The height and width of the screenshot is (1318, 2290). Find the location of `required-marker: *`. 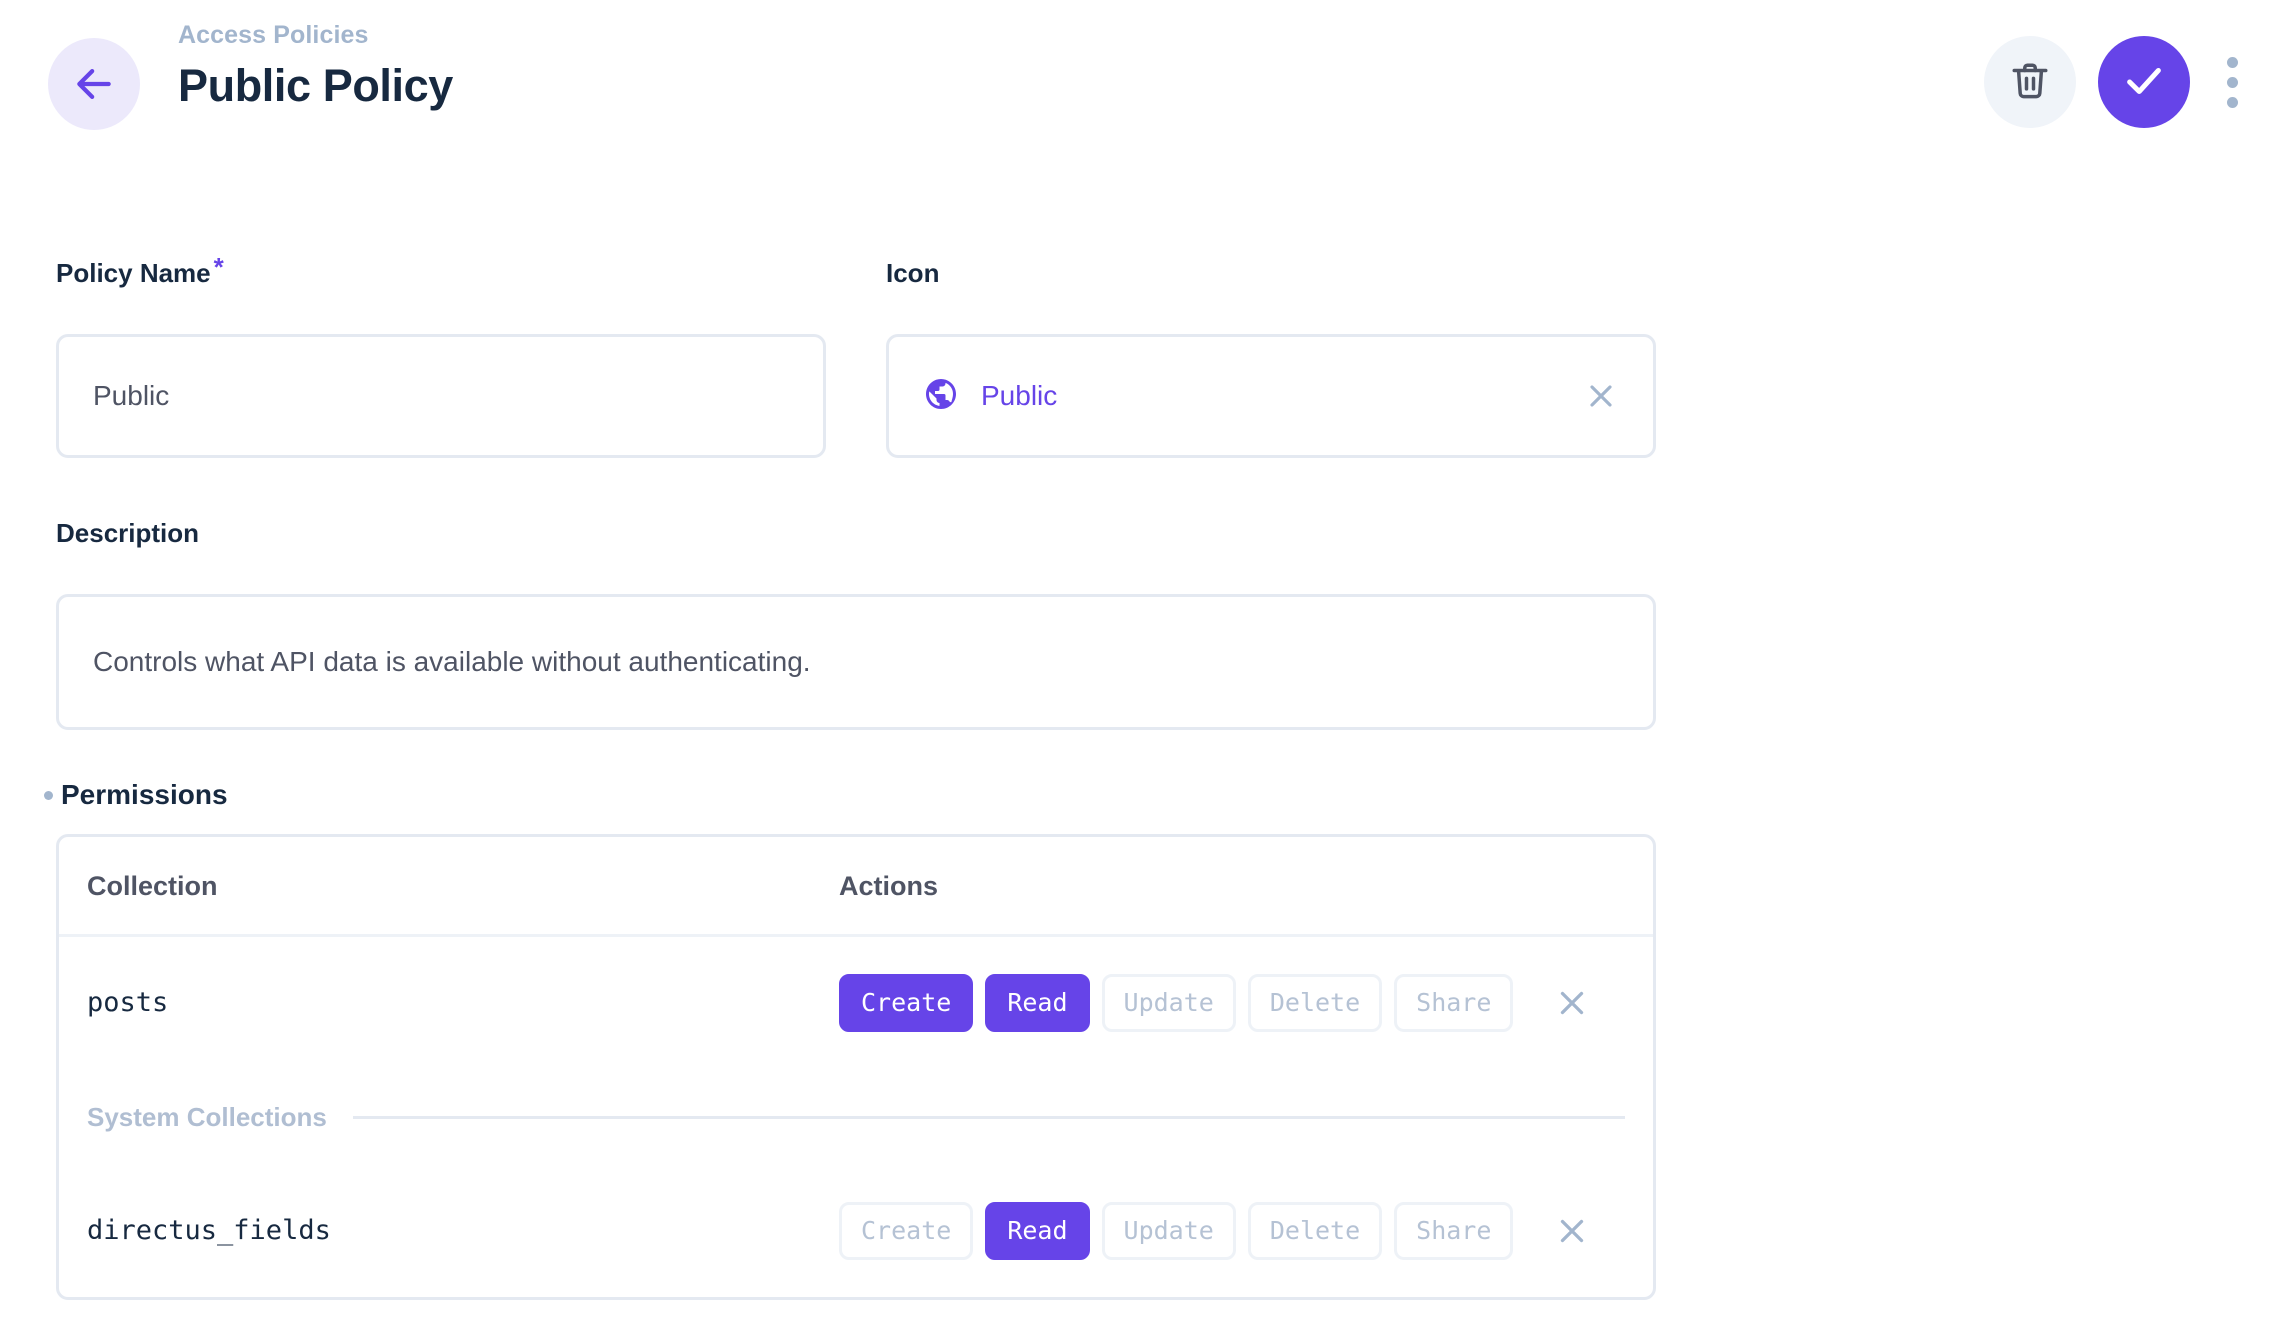

required-marker: * is located at coordinates (218, 267).